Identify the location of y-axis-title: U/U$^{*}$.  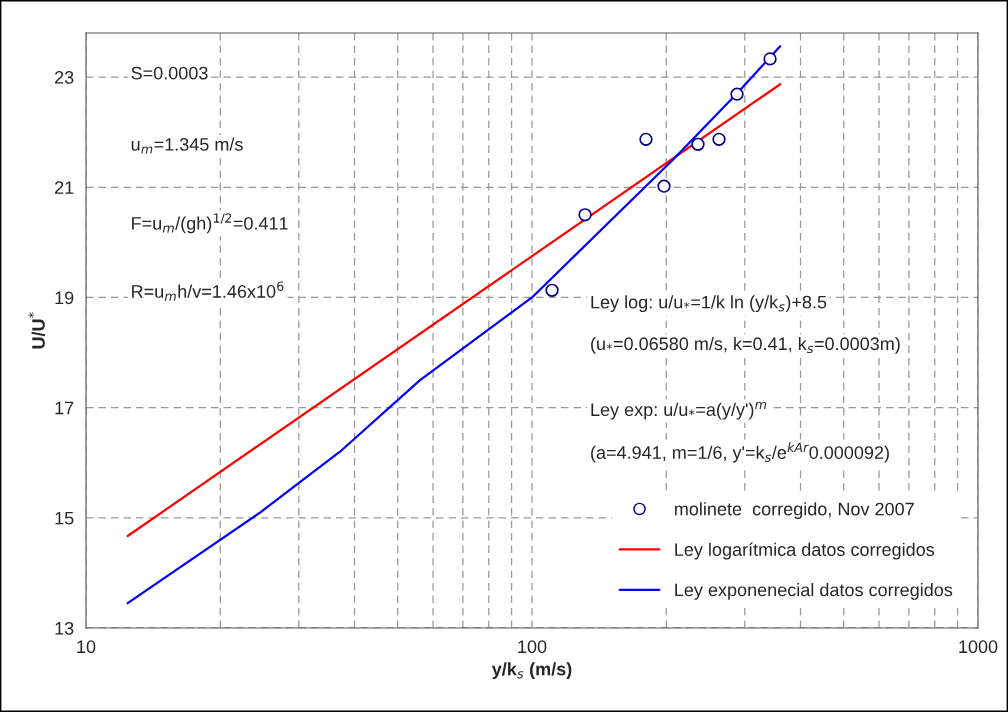
(37, 330).